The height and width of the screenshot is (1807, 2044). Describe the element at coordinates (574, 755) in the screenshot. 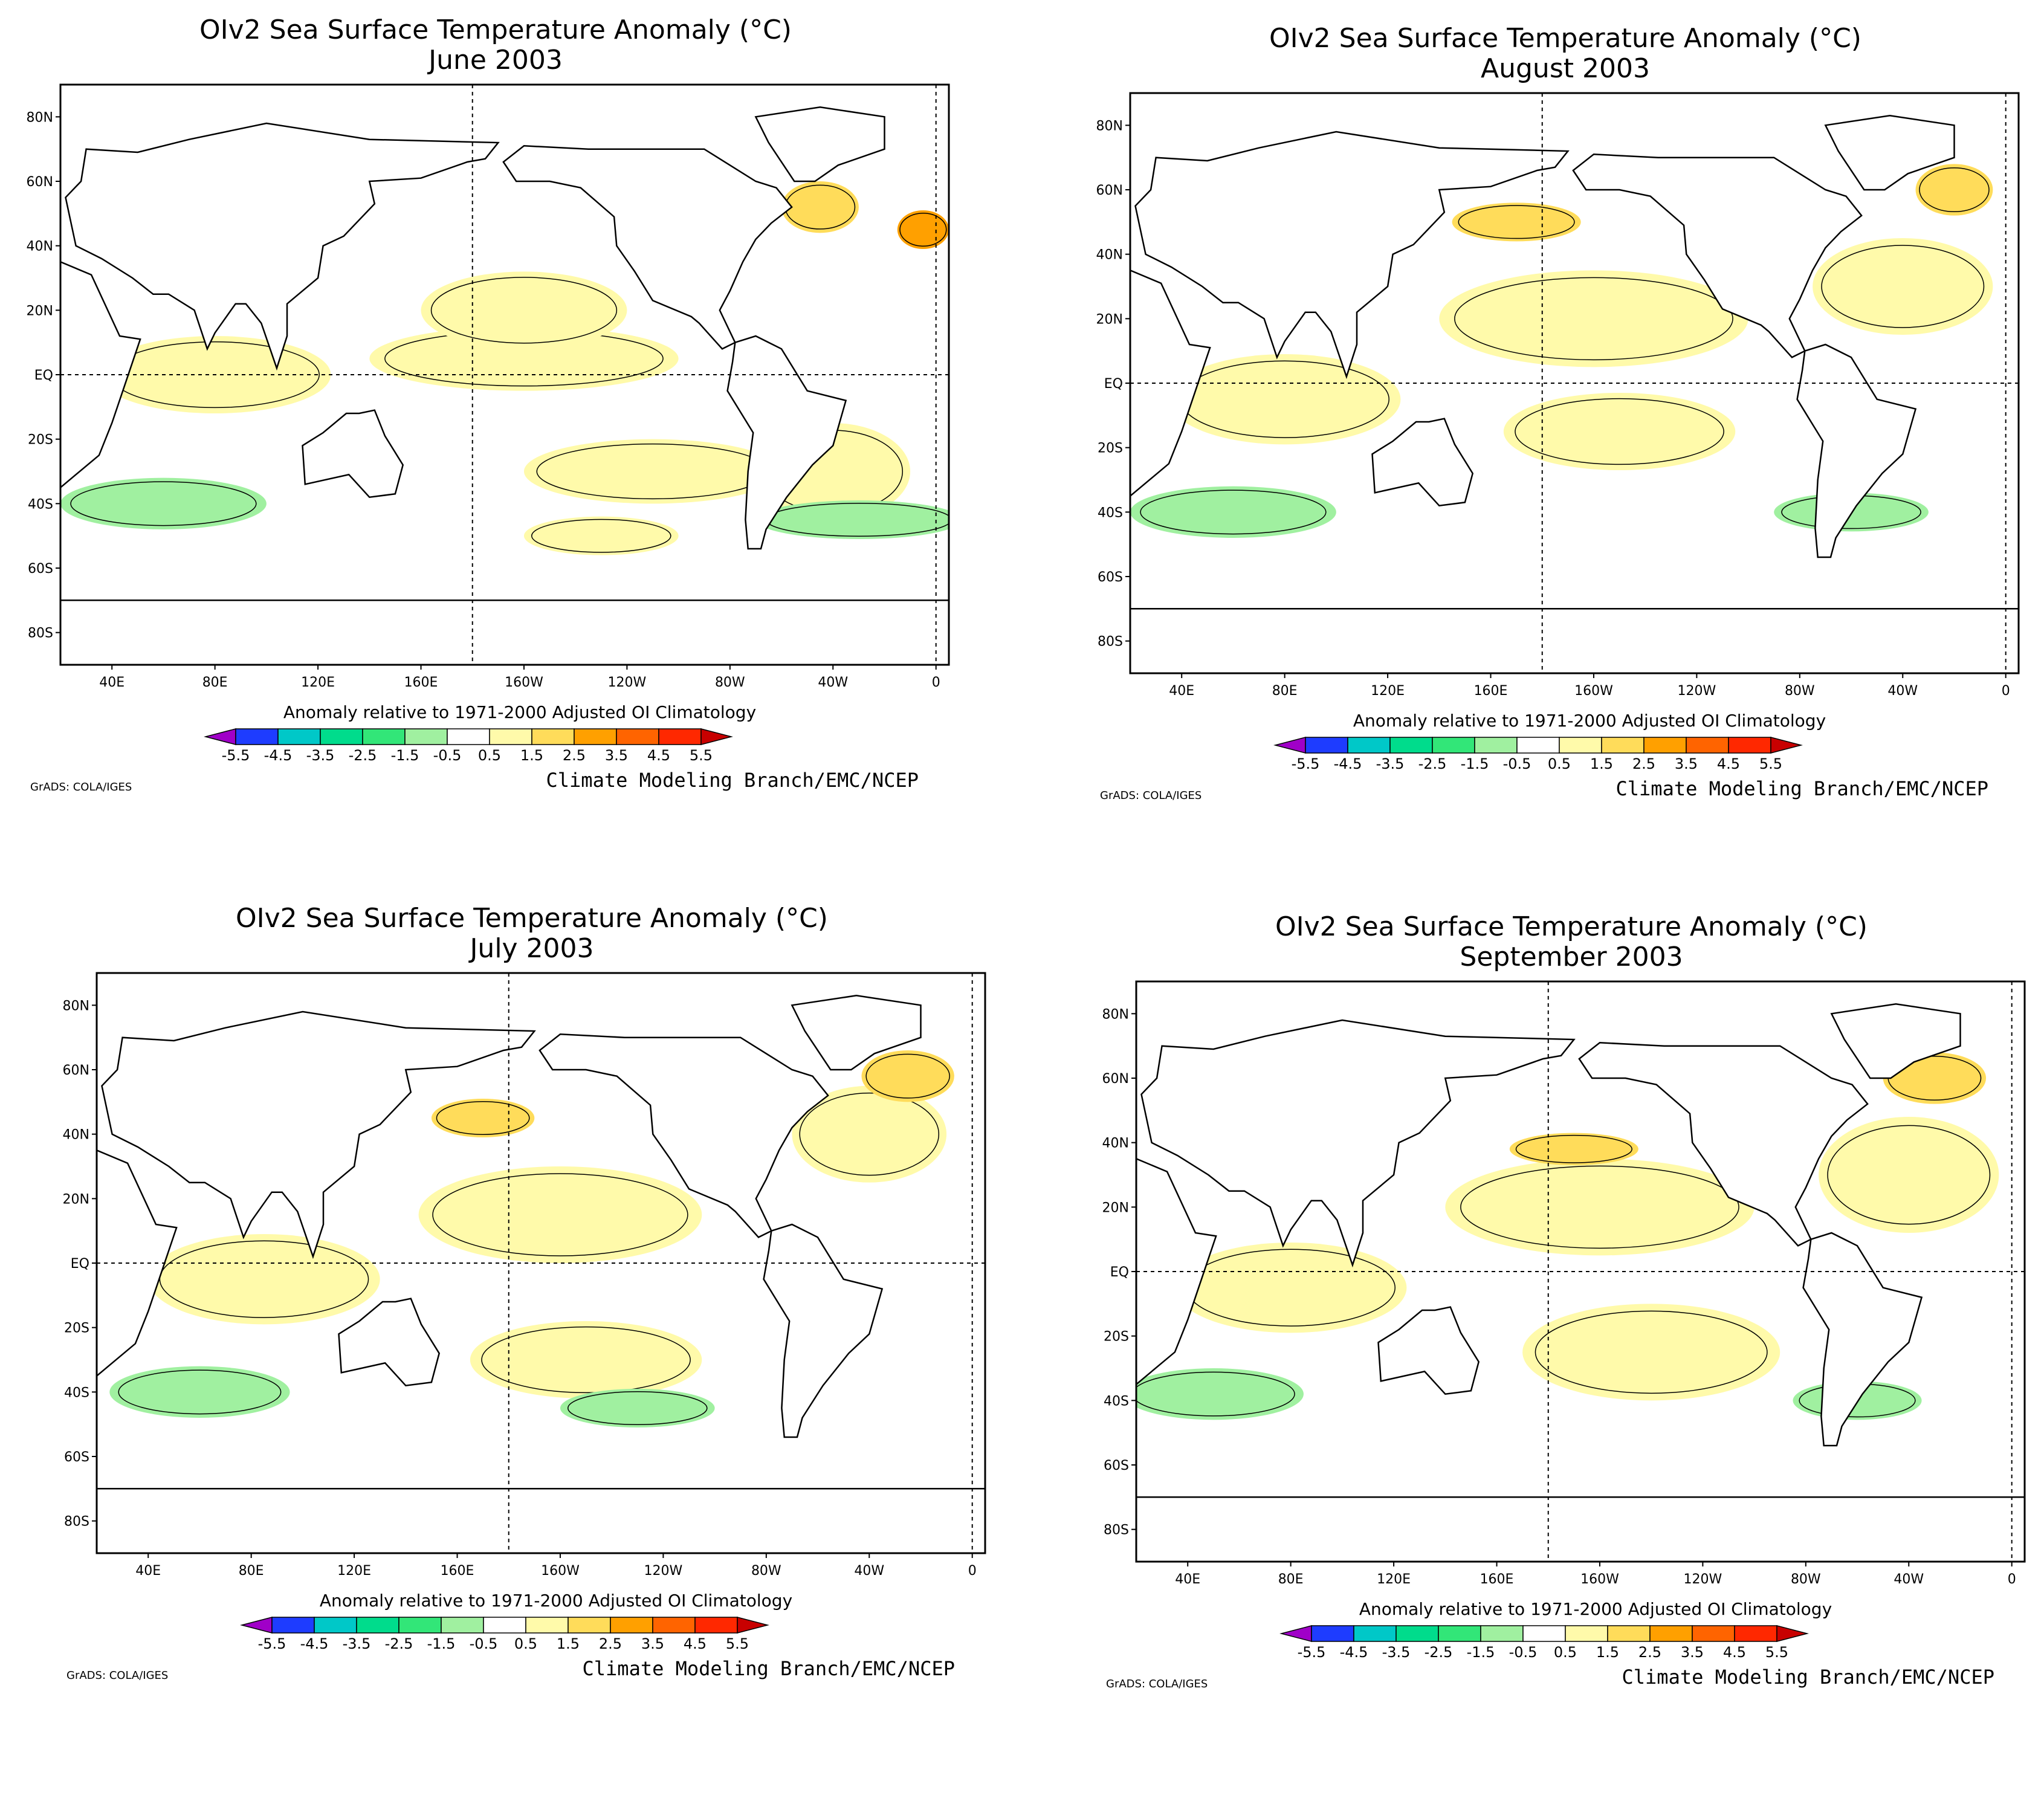

I see `colorbar-tick-label: 2.5` at that location.